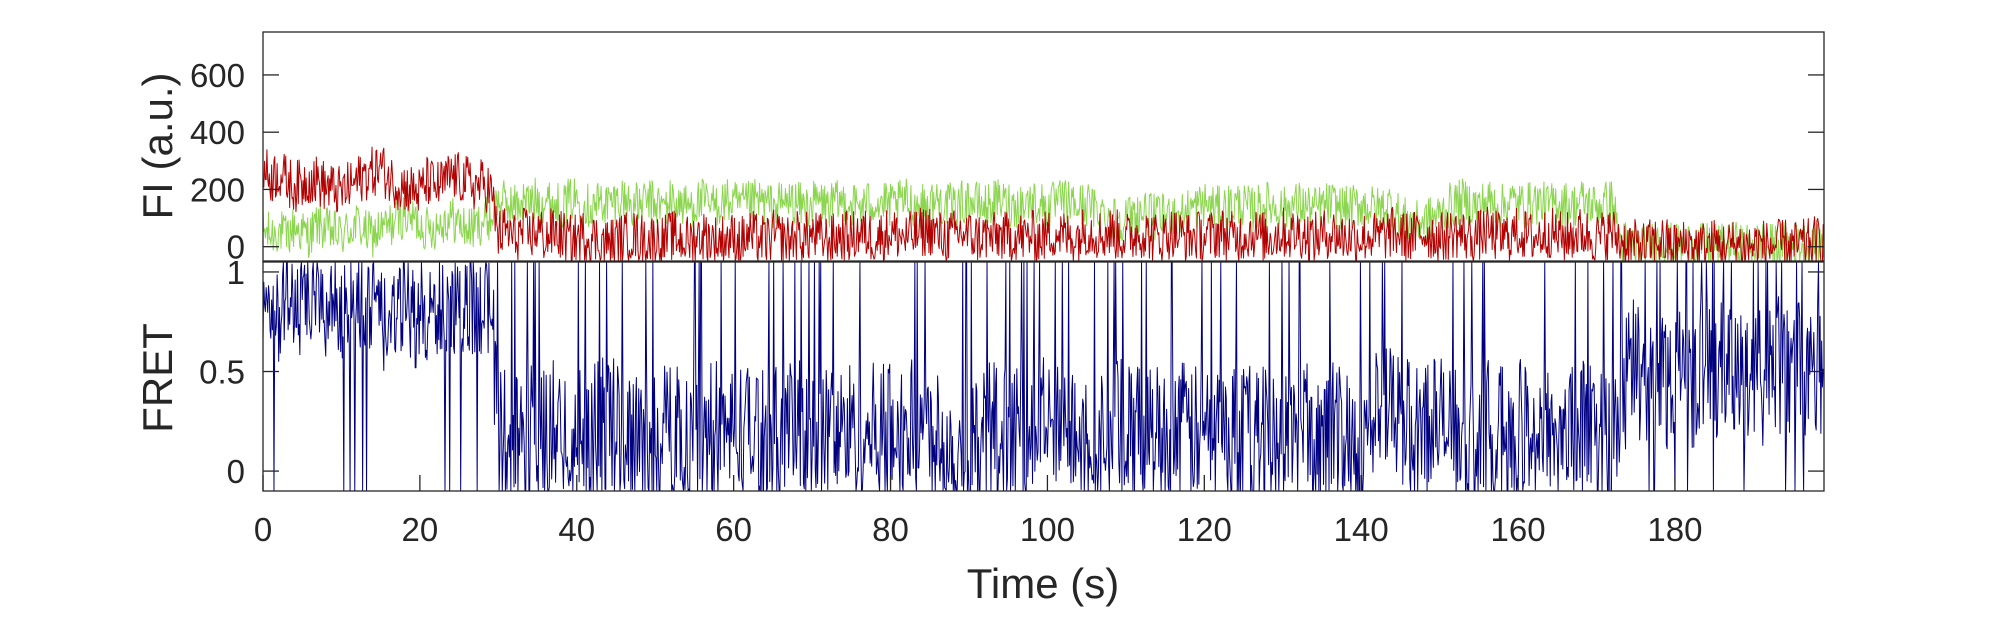 The height and width of the screenshot is (625, 2005). What do you see at coordinates (236, 272) in the screenshot?
I see `fret-ytick-label-1: 1` at bounding box center [236, 272].